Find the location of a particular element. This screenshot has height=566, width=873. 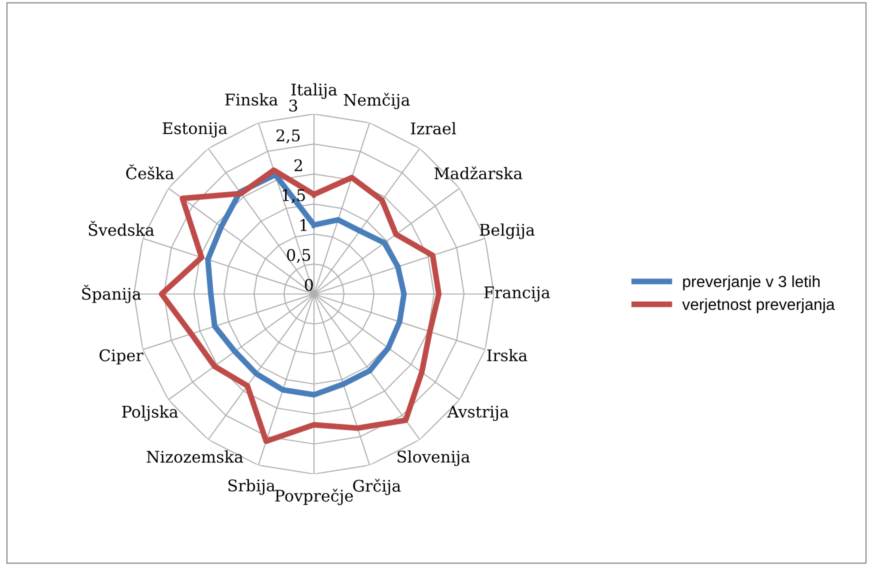

legend-label: preverjanje v 3 letih is located at coordinates (751, 282).